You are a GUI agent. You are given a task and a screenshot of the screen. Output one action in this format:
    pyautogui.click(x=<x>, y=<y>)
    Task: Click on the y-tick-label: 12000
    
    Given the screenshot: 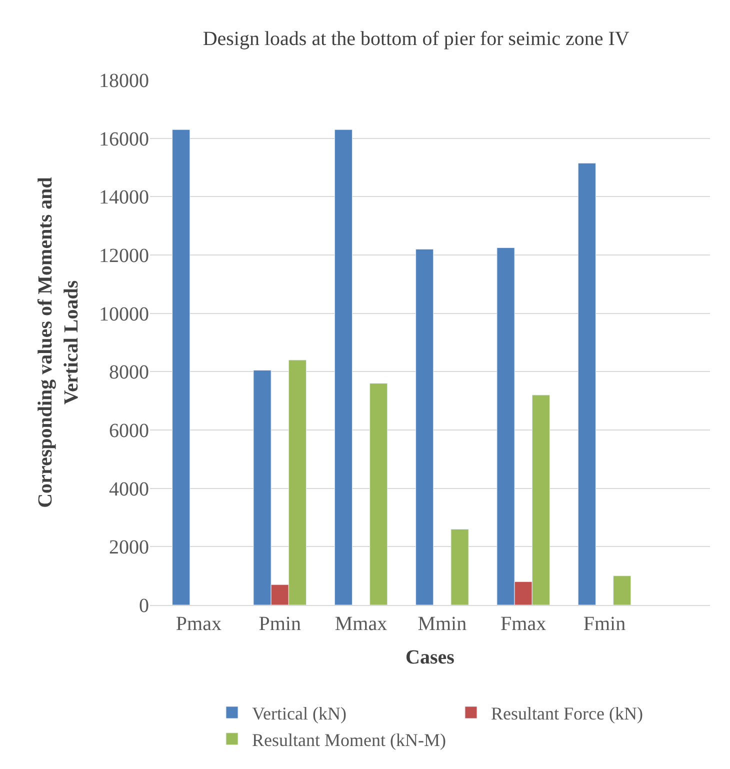 What is the action you would take?
    pyautogui.click(x=124, y=256)
    